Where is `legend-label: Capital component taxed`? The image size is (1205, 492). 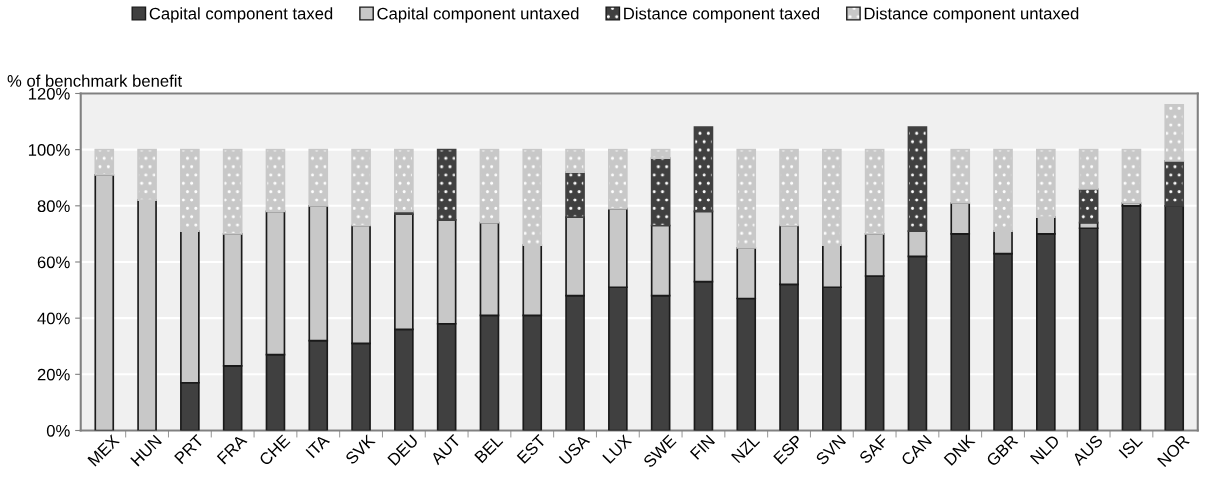
legend-label: Capital component taxed is located at coordinates (241, 15).